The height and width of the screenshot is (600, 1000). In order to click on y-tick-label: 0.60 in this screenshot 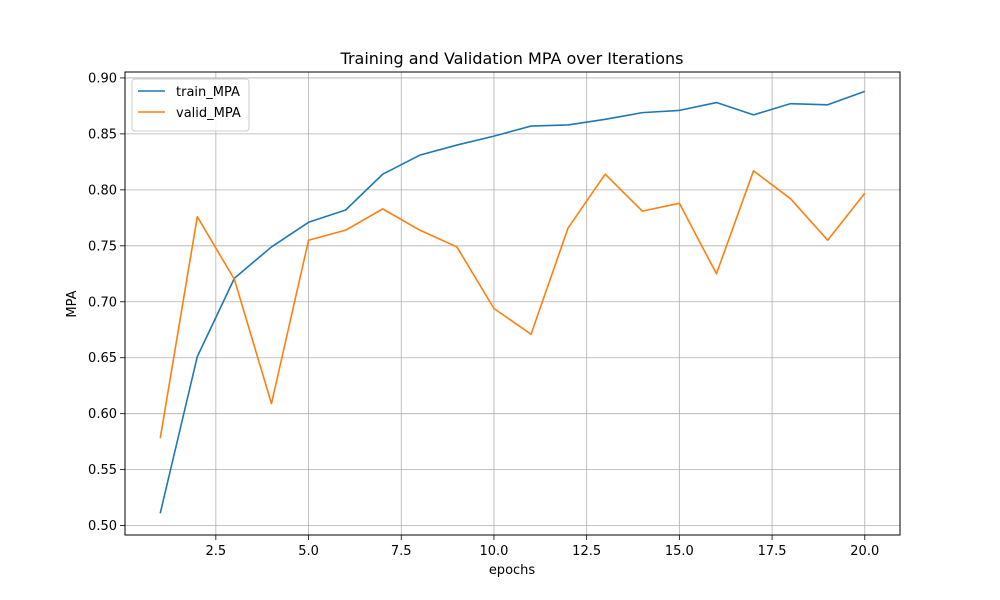, I will do `click(102, 414)`.